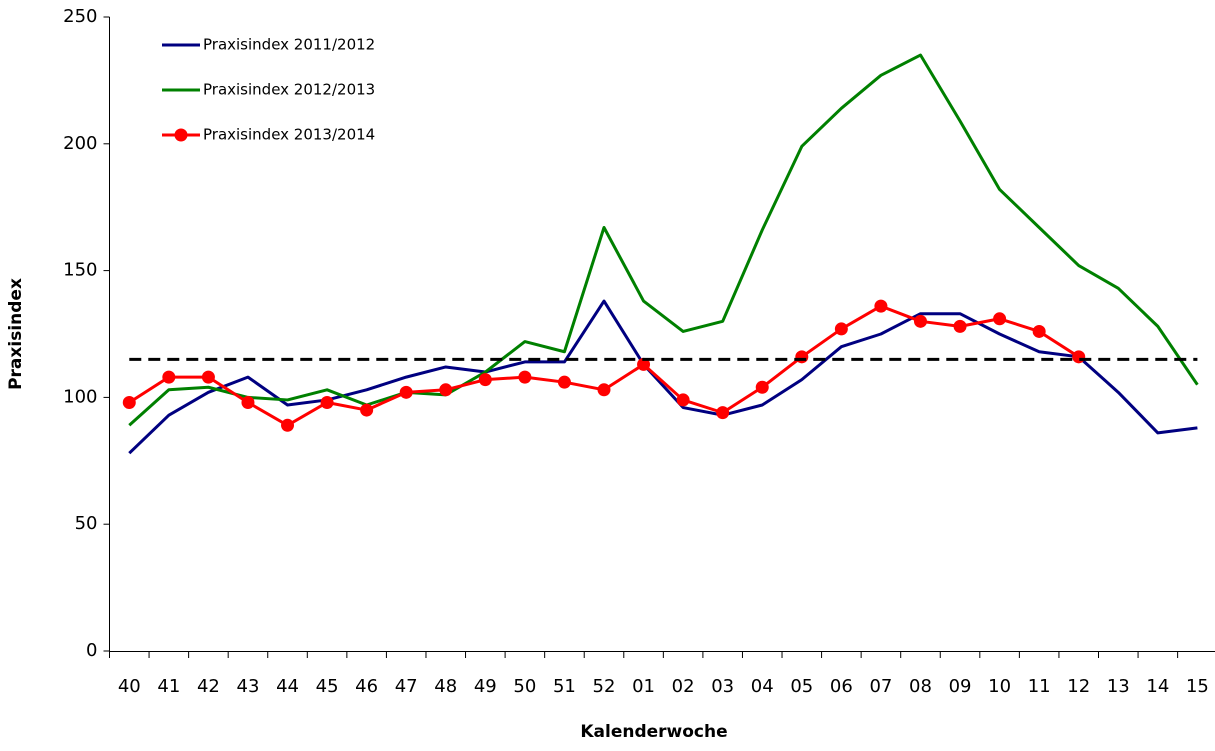 The height and width of the screenshot is (751, 1215). What do you see at coordinates (1118, 686) in the screenshot?
I see `x-tick-label: 13` at bounding box center [1118, 686].